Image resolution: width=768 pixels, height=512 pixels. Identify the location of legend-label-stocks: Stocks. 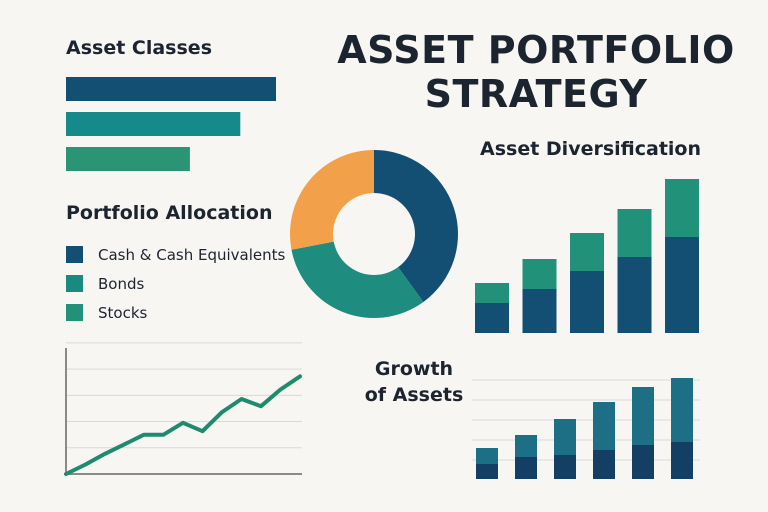
(123, 312).